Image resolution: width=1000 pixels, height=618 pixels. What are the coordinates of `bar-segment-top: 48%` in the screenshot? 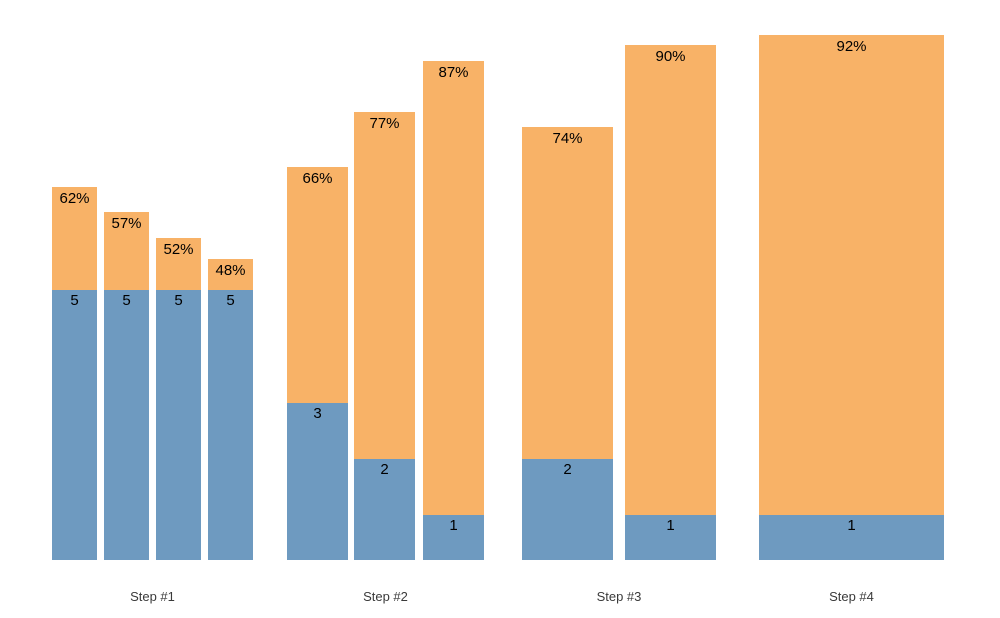 It's located at (230, 274).